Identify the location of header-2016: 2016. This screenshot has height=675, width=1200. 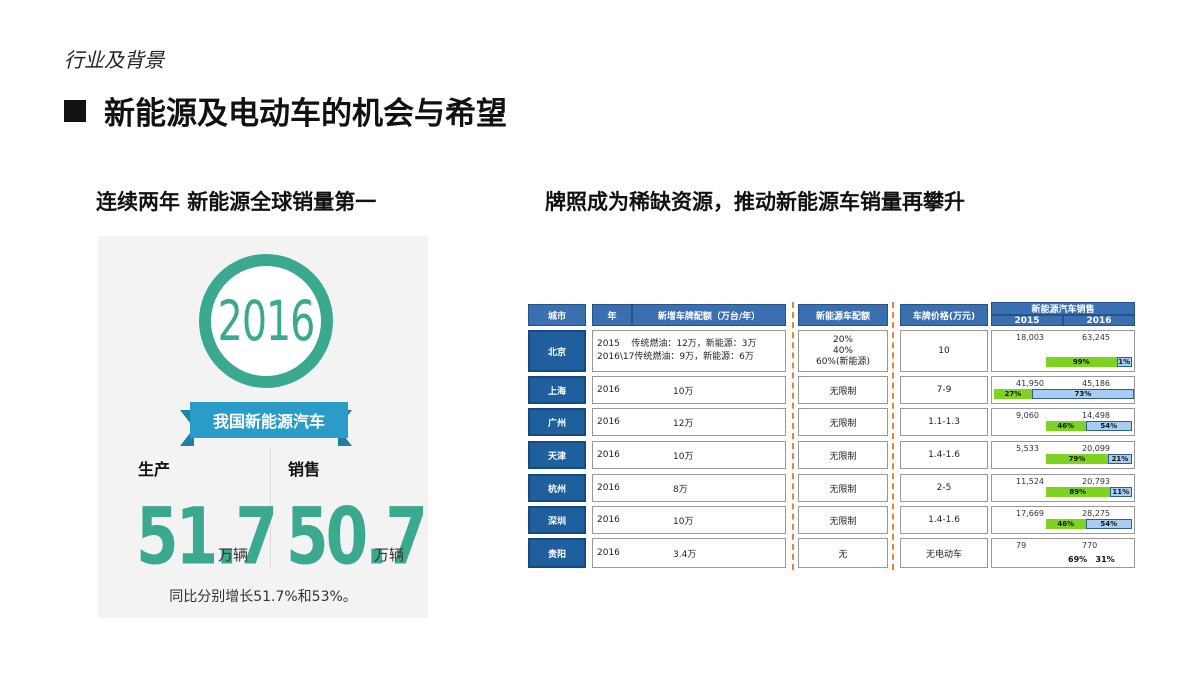
(1099, 320).